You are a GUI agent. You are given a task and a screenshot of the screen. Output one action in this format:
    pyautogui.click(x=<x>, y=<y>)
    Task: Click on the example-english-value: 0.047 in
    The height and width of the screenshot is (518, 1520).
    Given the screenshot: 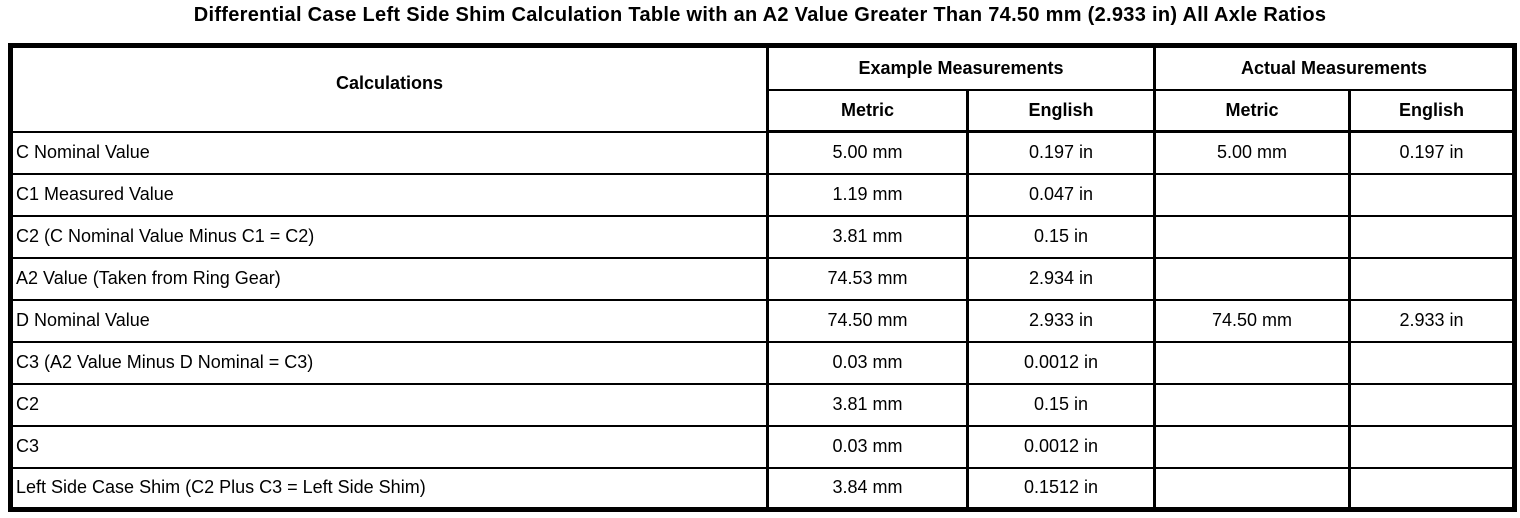 What is the action you would take?
    pyautogui.click(x=1061, y=194)
    